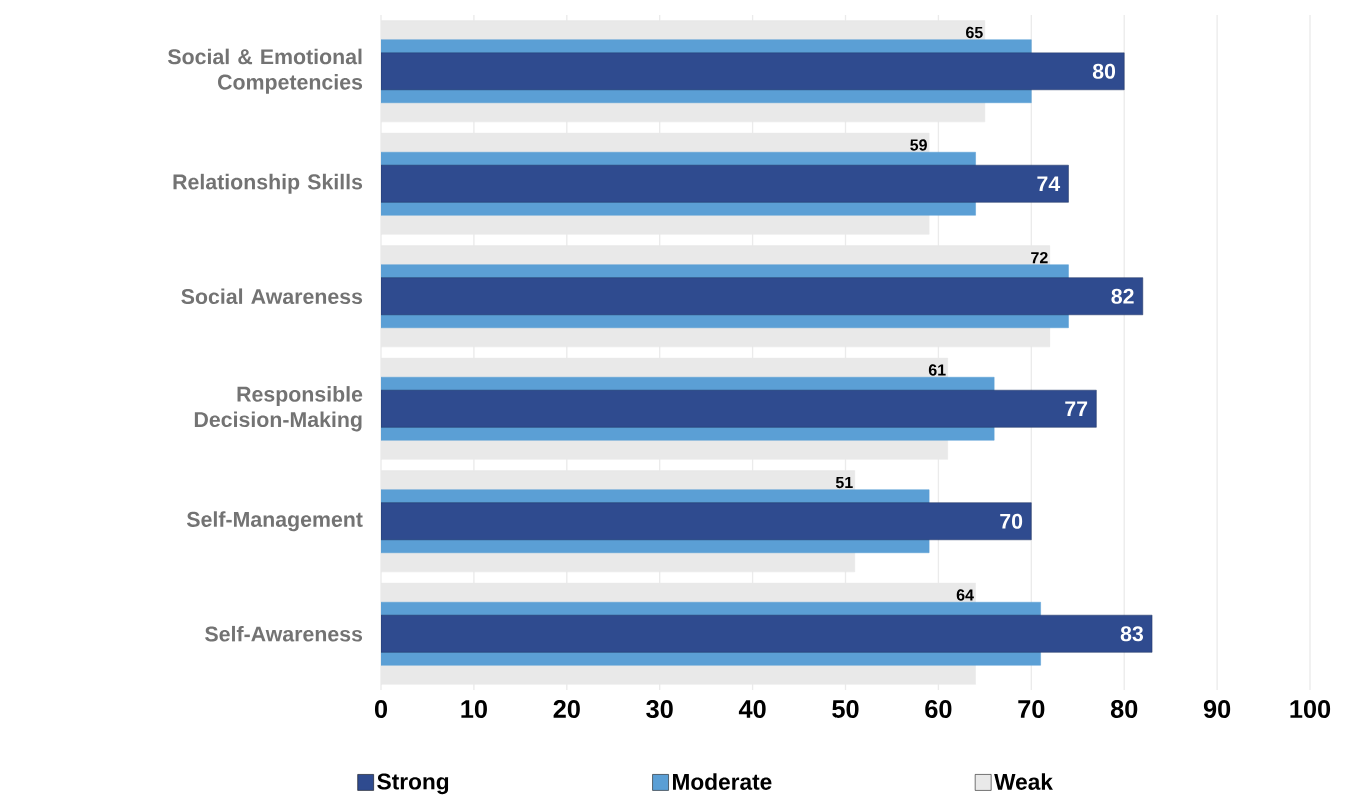  Describe the element at coordinates (1039, 257) in the screenshot. I see `data-label: 72` at that location.